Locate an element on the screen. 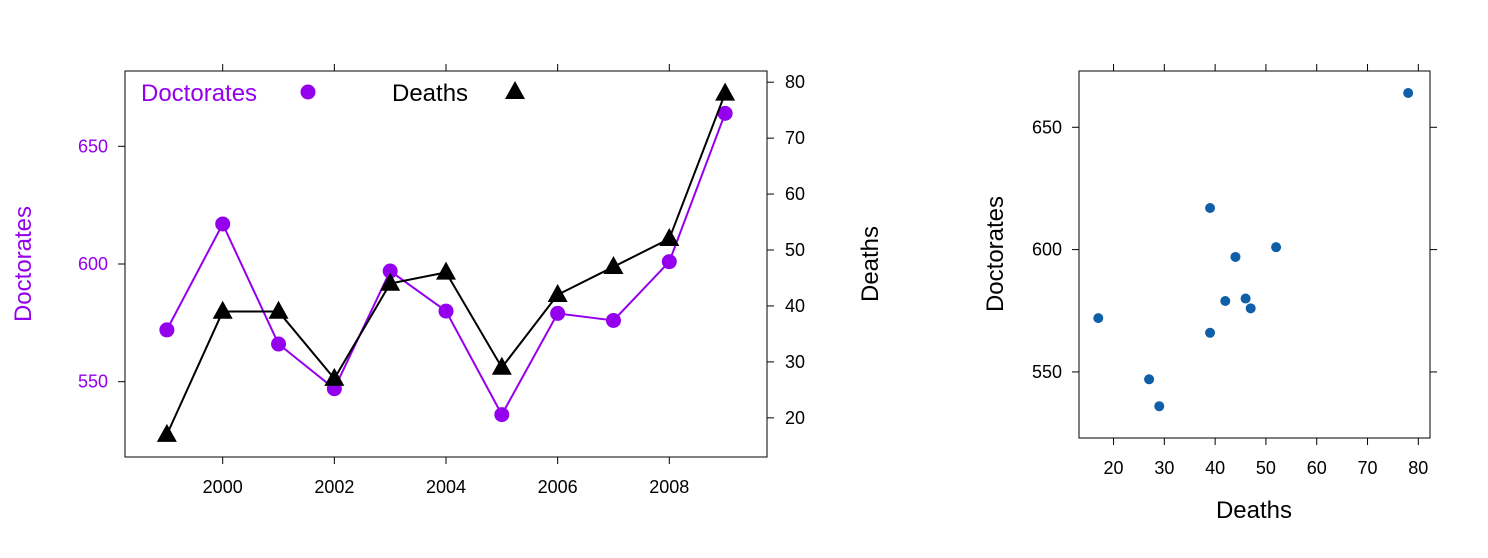 The image size is (1488, 558). legend-doctorates-label: Doctorates is located at coordinates (199, 93).